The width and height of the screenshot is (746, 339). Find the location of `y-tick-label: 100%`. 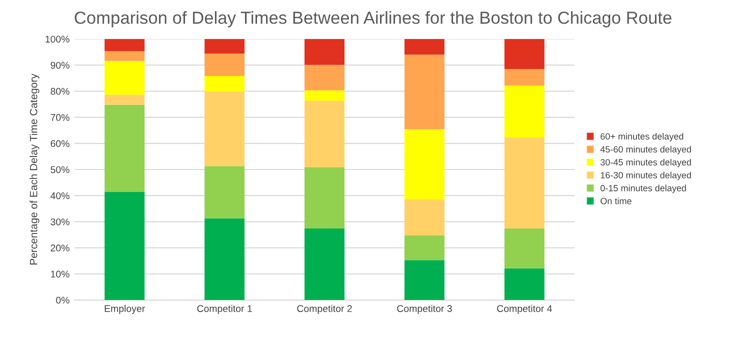

y-tick-label: 100% is located at coordinates (58, 39).